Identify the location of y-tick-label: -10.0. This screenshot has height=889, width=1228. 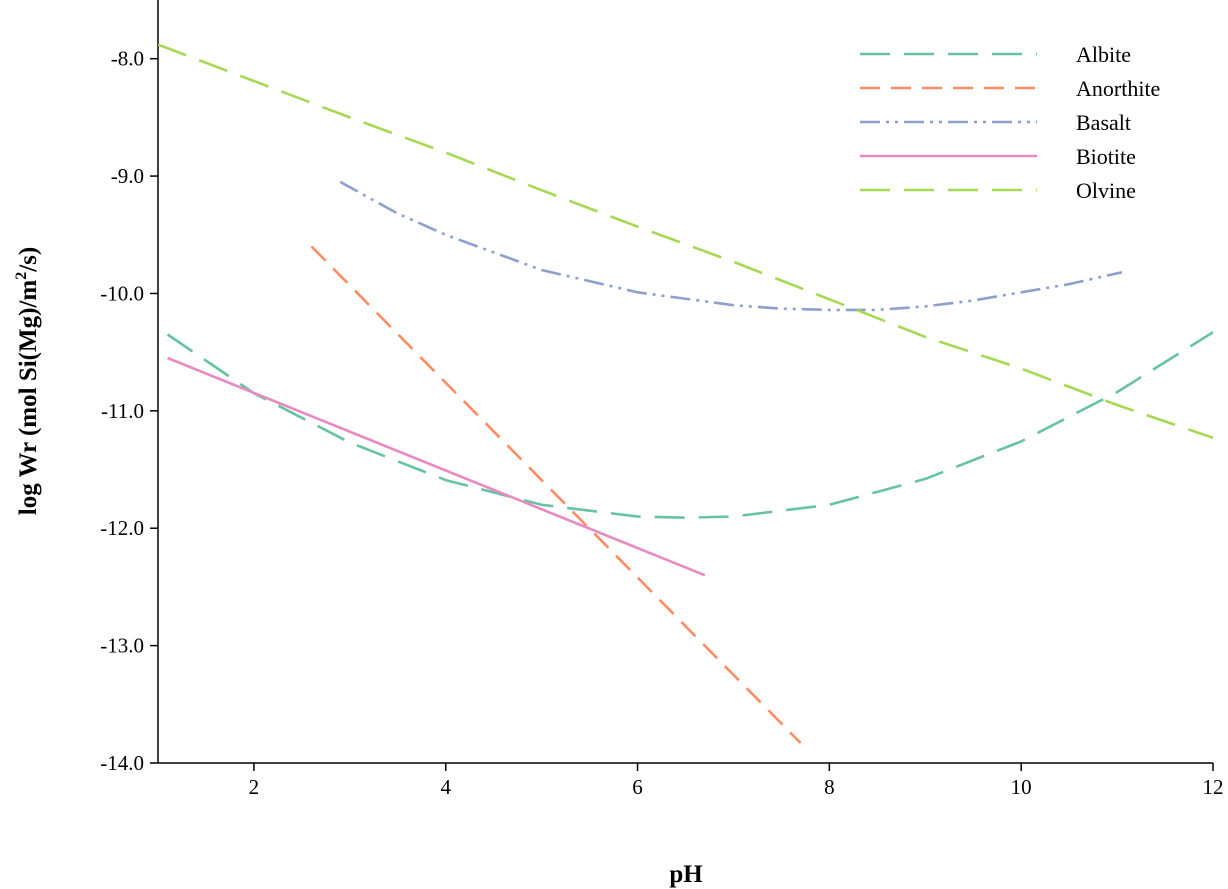
(122, 293).